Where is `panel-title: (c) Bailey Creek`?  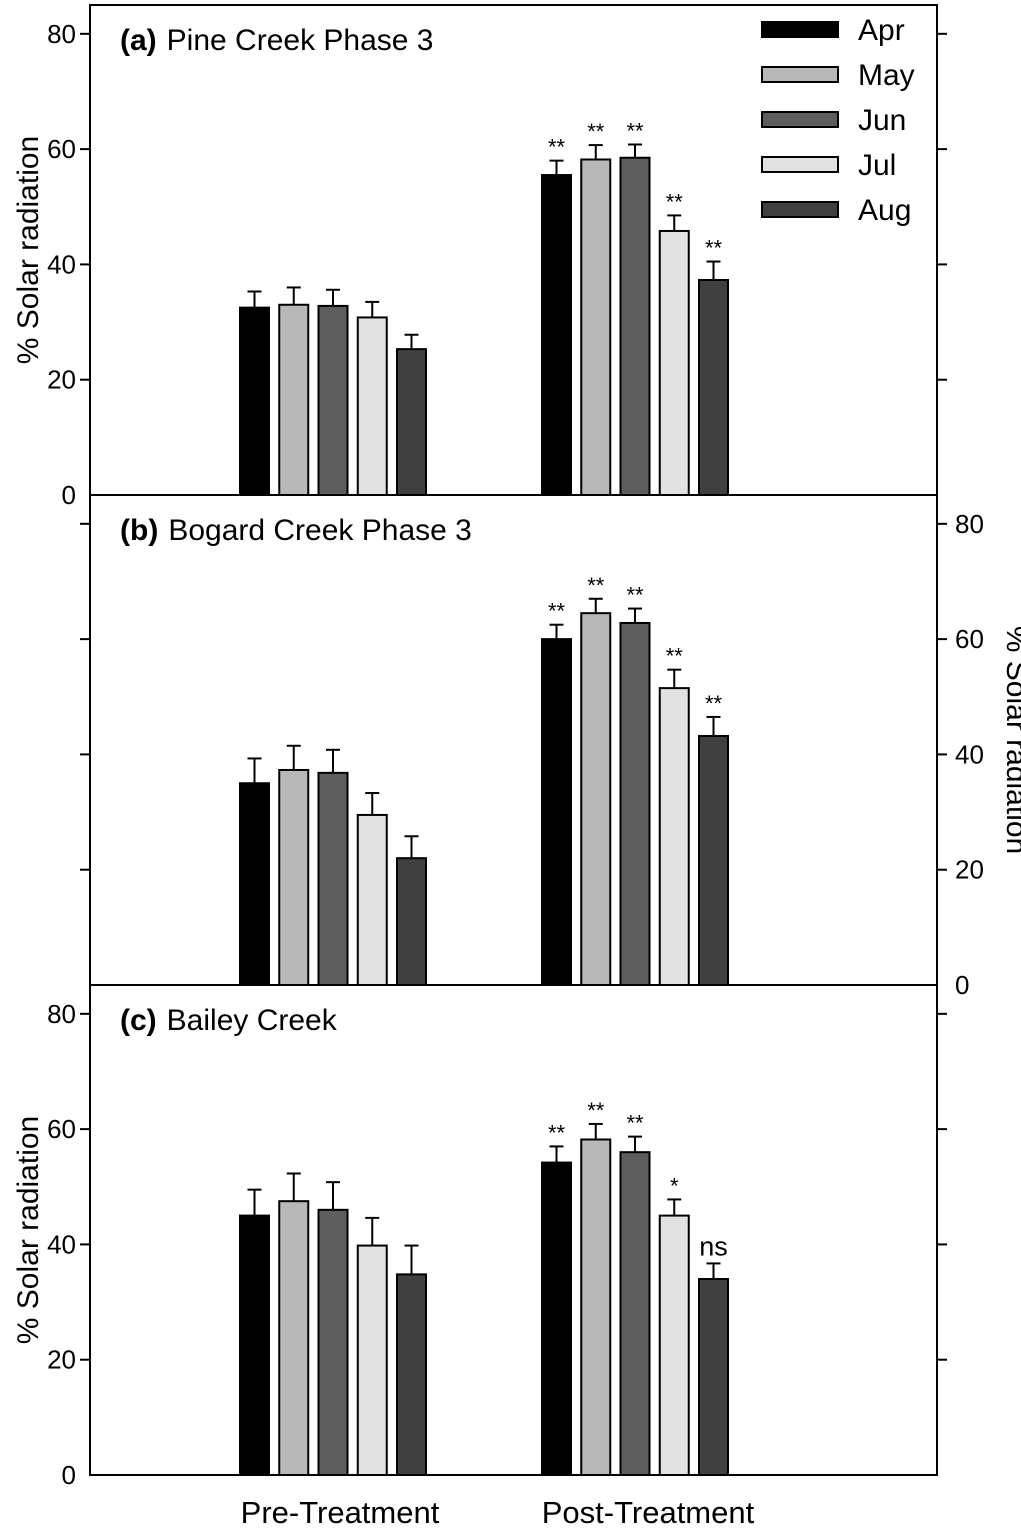
panel-title: (c) Bailey Creek is located at coordinates (229, 1020).